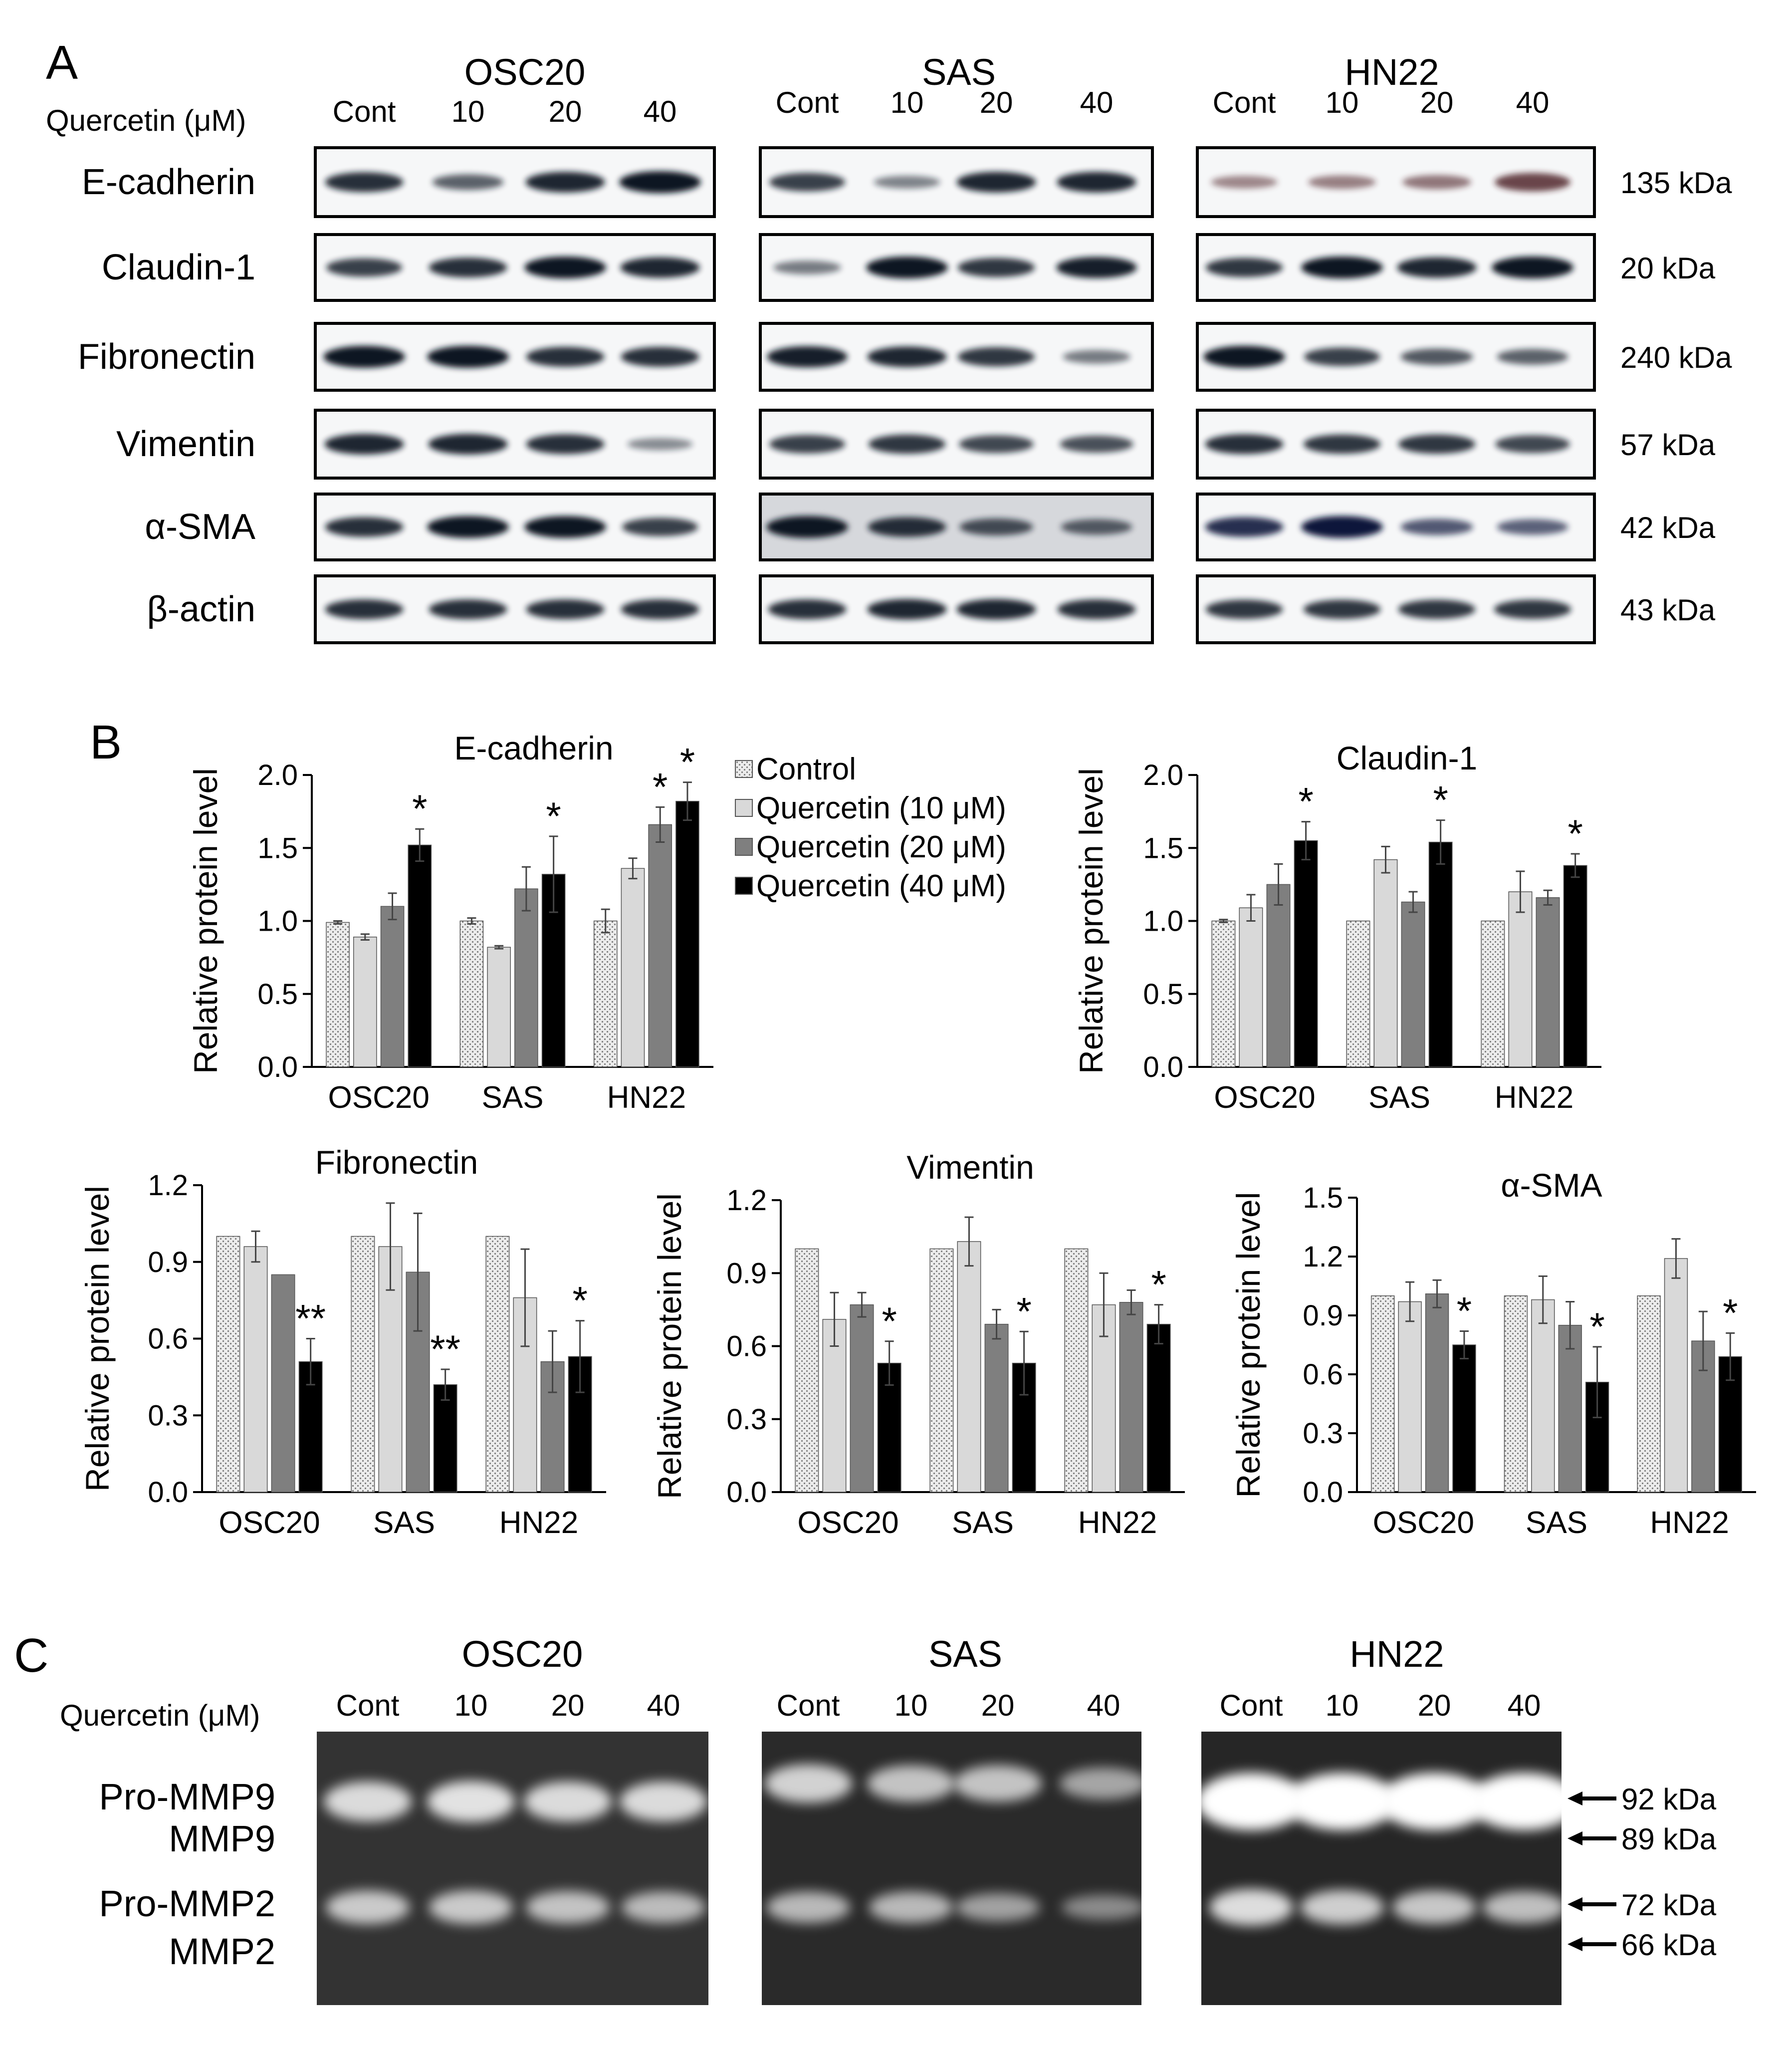  I want to click on band-actin-hn22-cont, so click(1244, 609).